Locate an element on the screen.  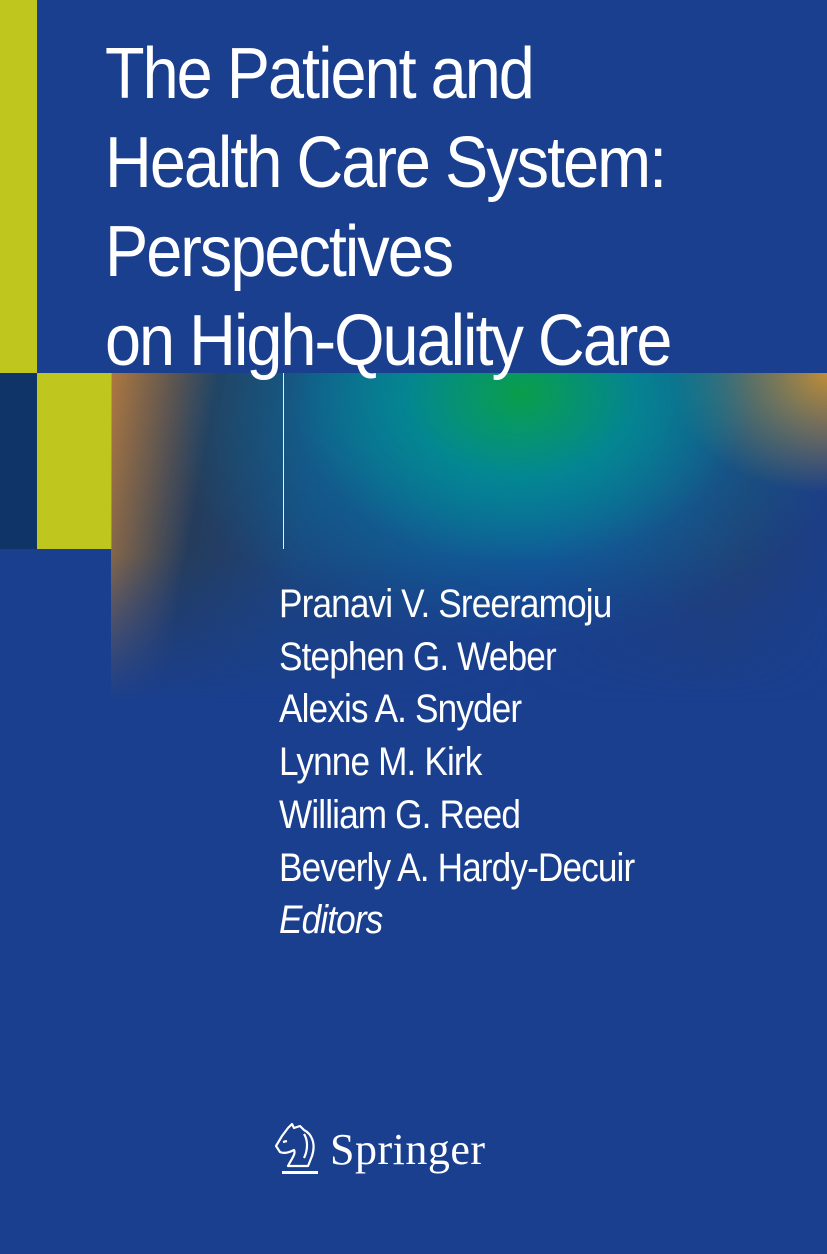
title-line: The Patient and is located at coordinates (320, 74).